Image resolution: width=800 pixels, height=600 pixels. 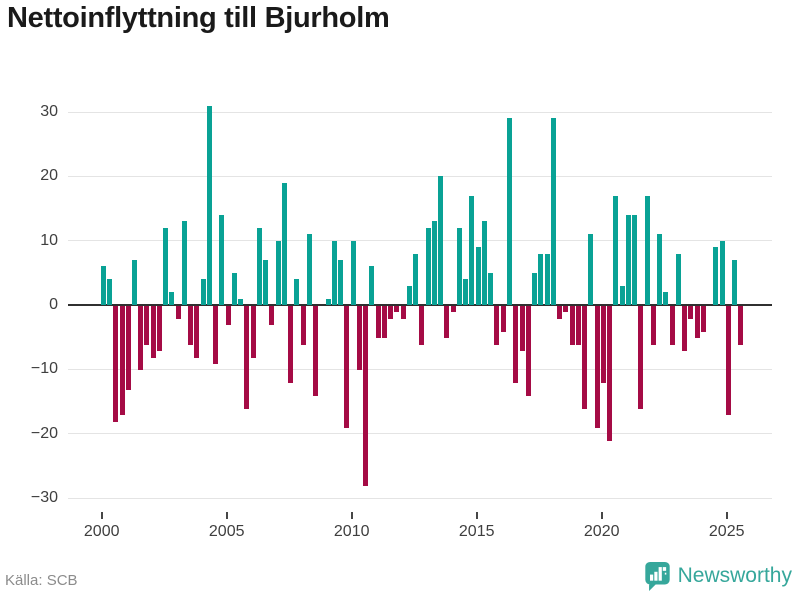 I want to click on gridline--20, so click(x=420, y=434).